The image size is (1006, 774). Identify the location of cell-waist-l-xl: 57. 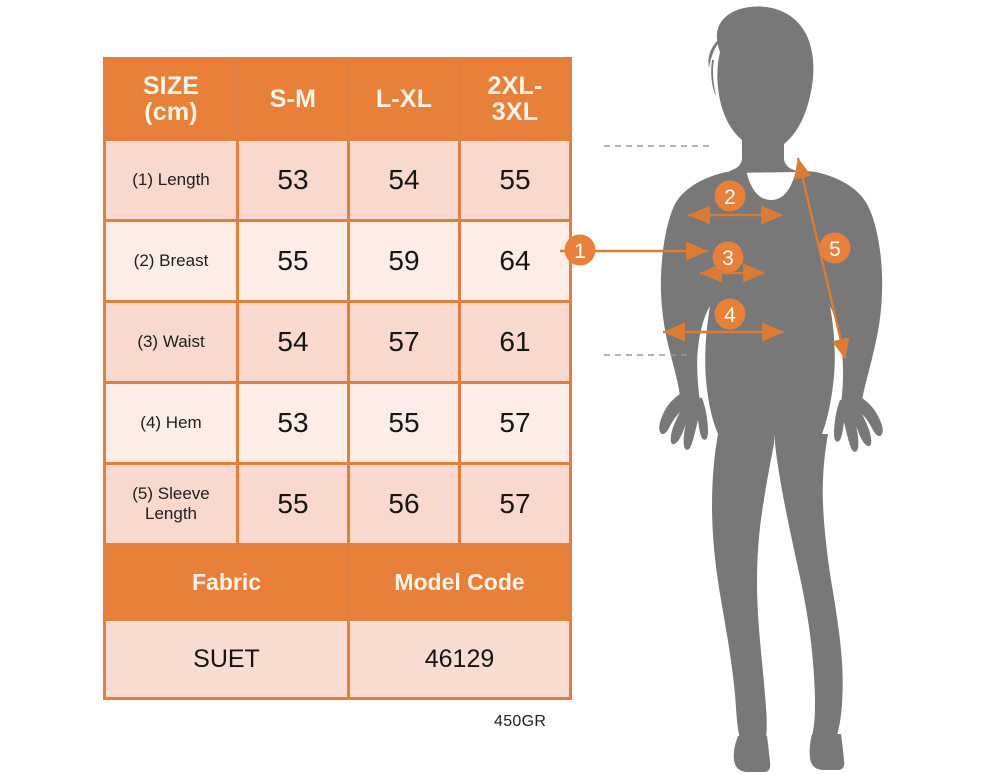
(404, 342).